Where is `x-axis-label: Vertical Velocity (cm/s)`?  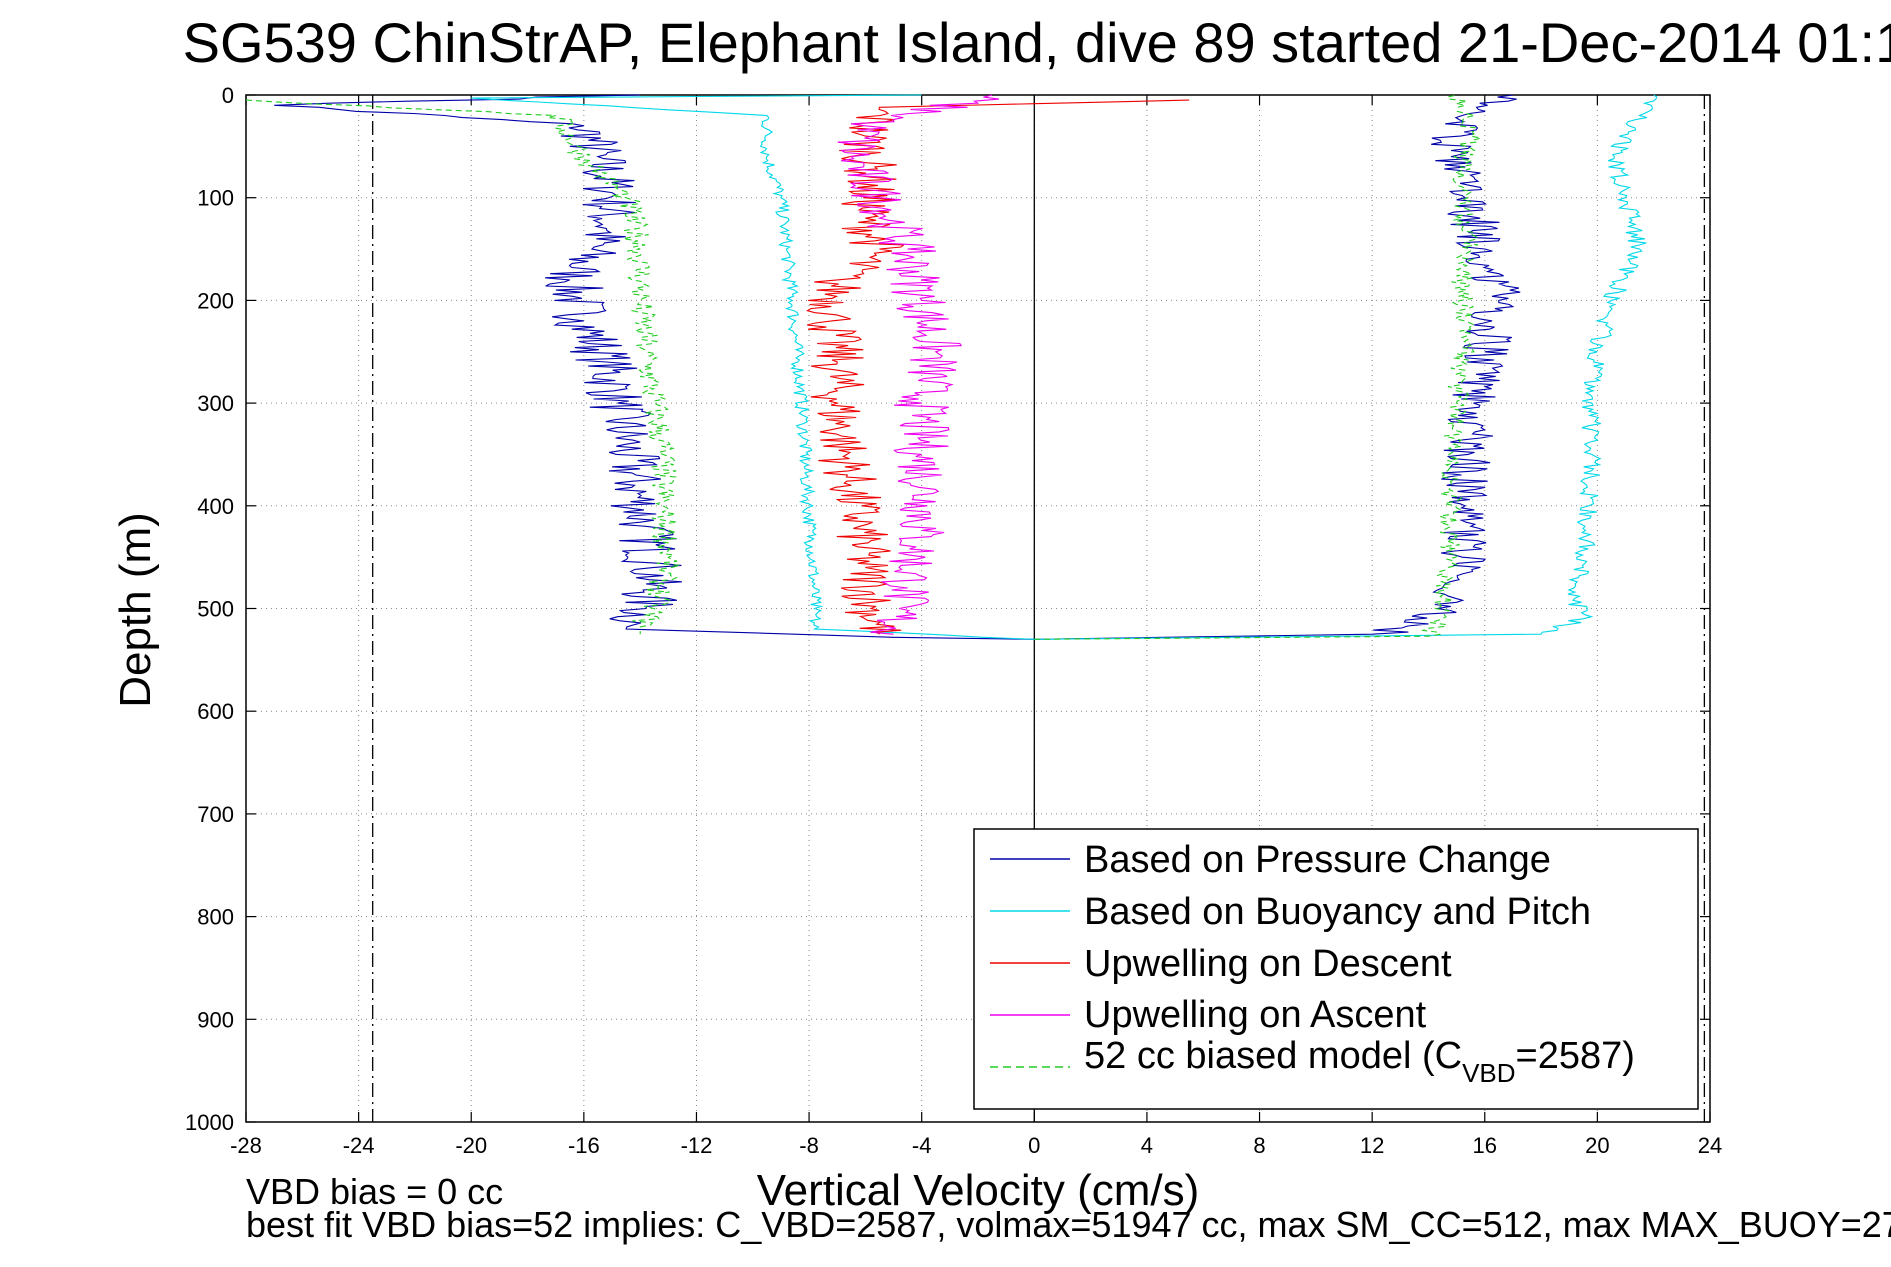 x-axis-label: Vertical Velocity (cm/s) is located at coordinates (978, 1190).